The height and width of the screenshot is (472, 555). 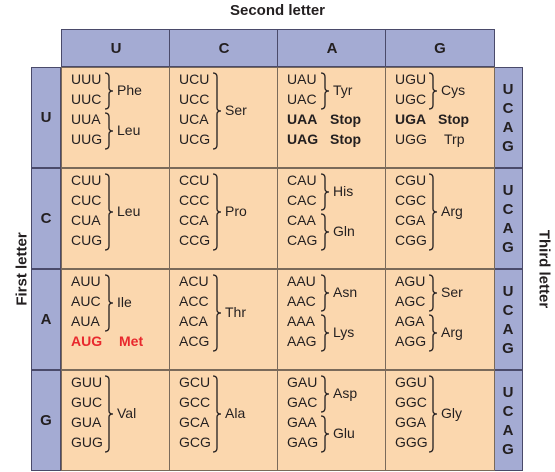 What do you see at coordinates (440, 48) in the screenshot?
I see `column-header-g: G` at bounding box center [440, 48].